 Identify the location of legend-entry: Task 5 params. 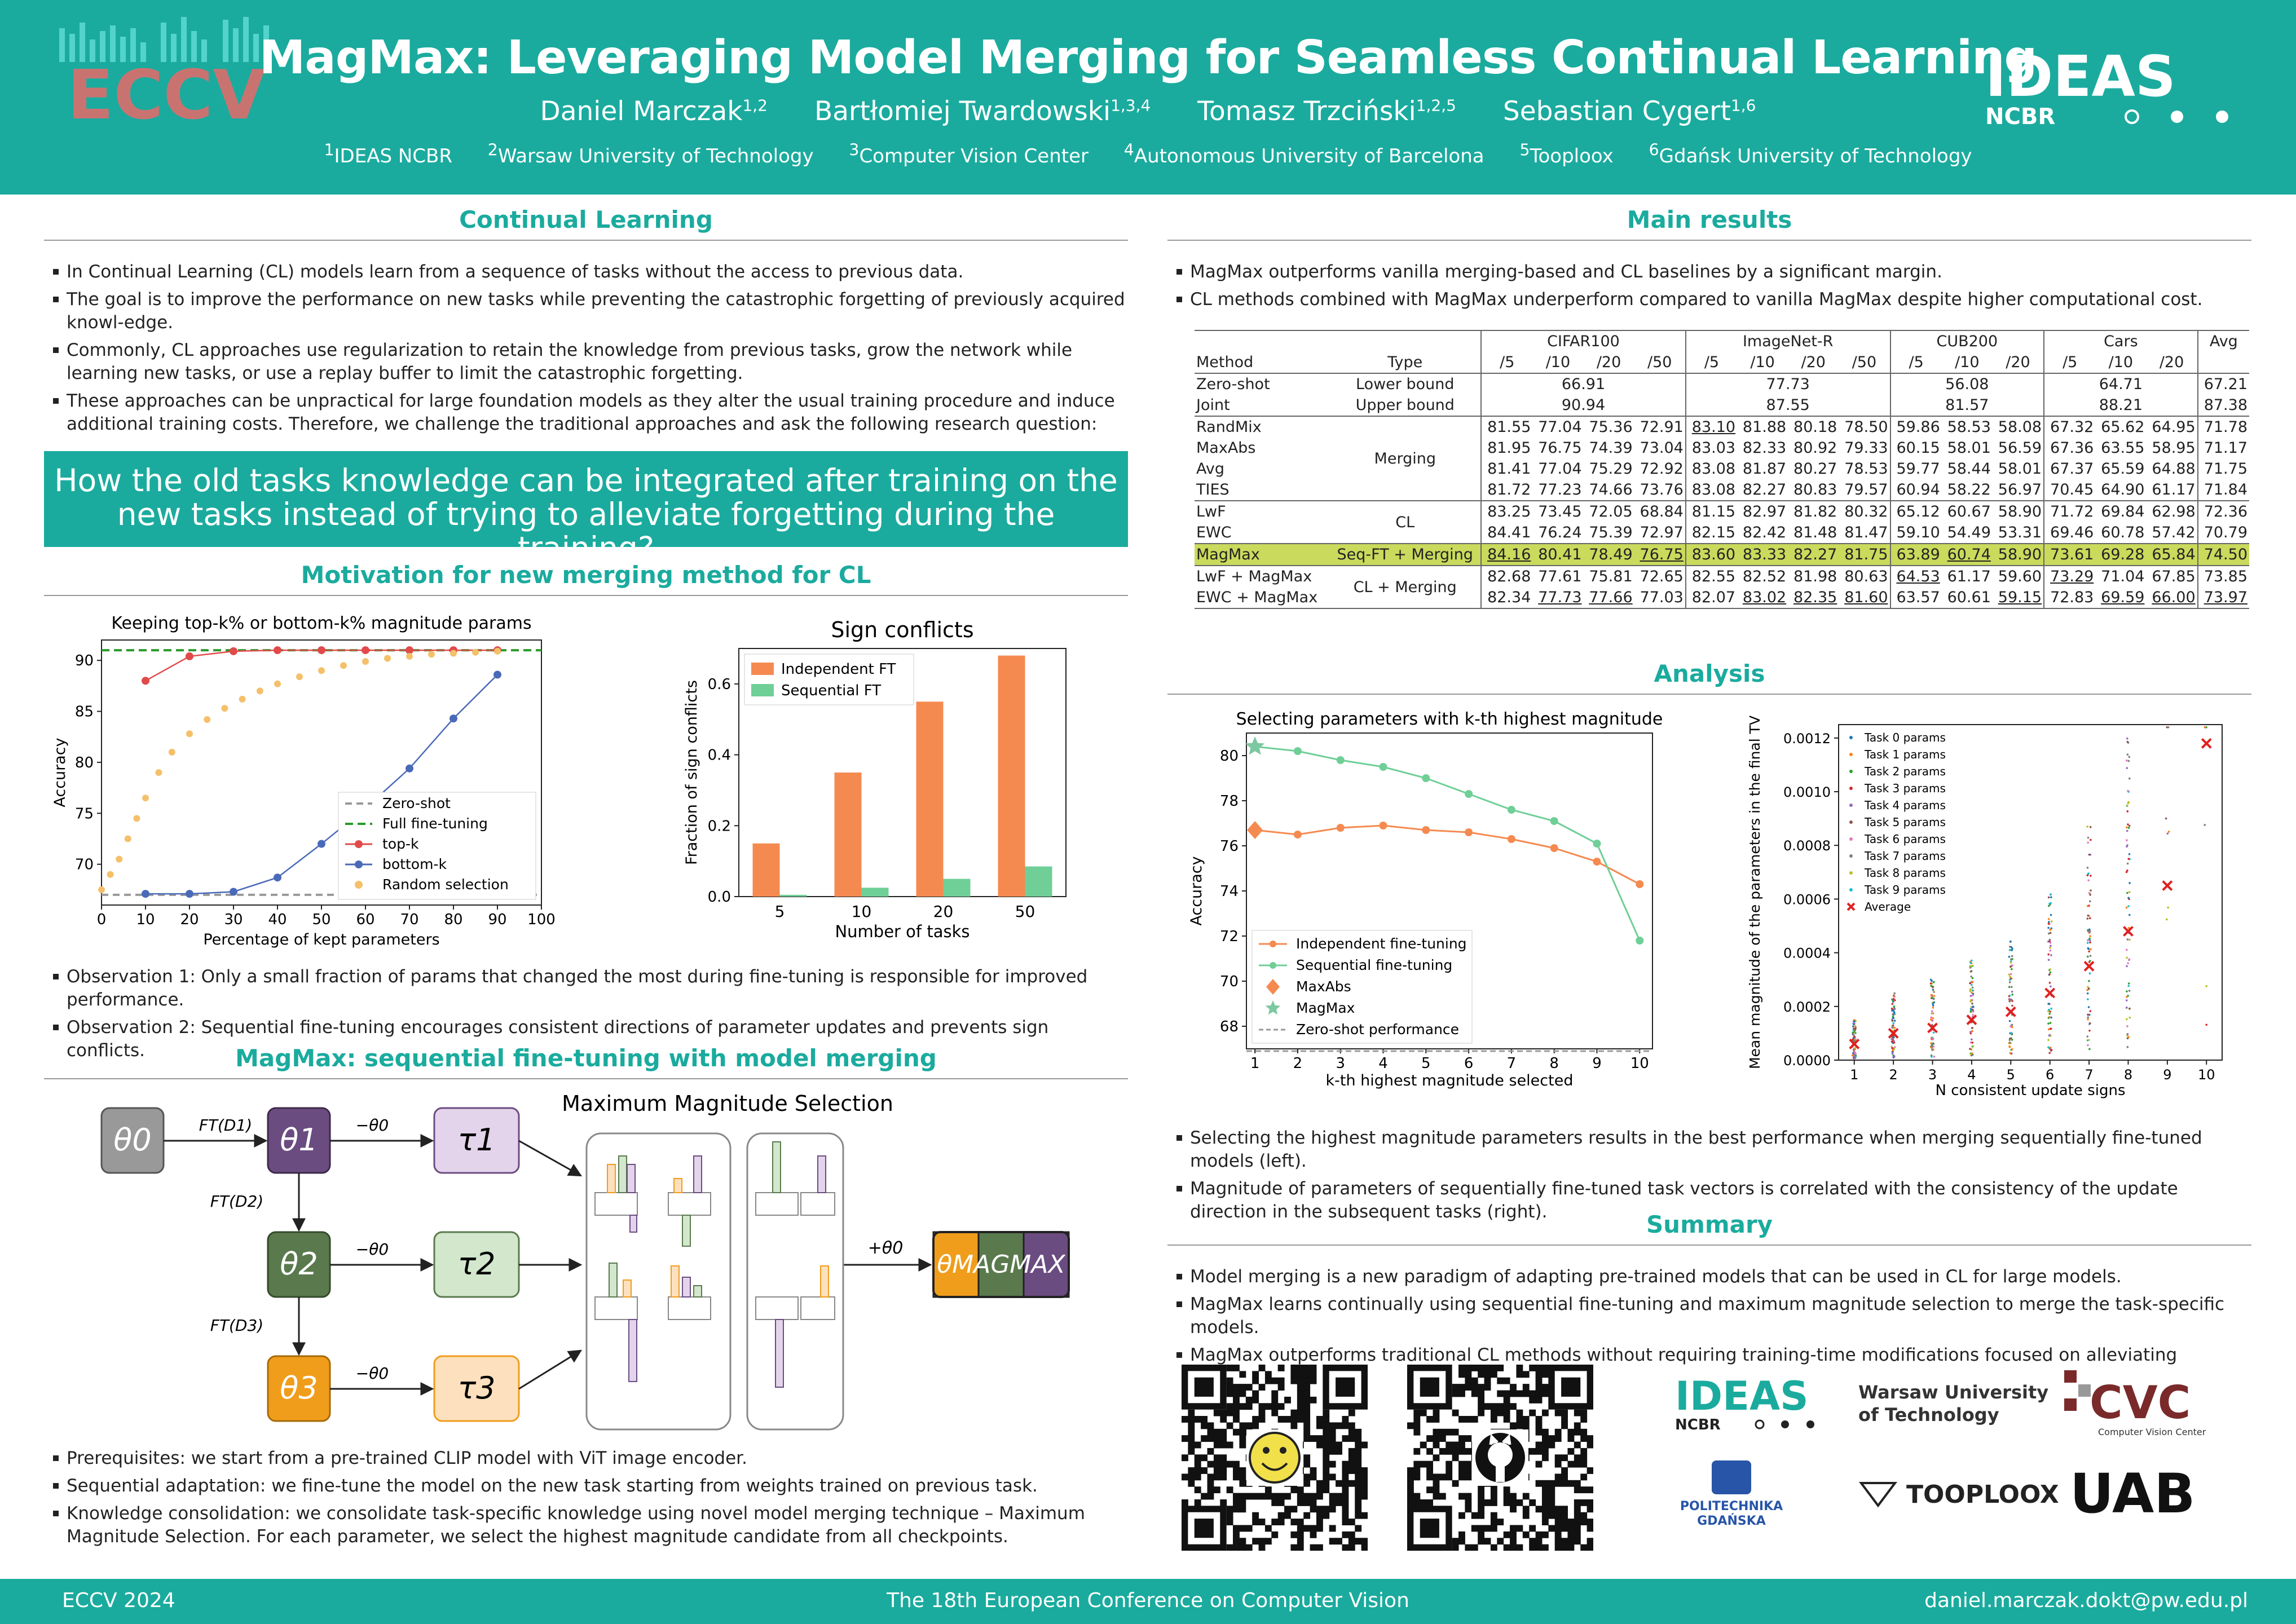
(1905, 822).